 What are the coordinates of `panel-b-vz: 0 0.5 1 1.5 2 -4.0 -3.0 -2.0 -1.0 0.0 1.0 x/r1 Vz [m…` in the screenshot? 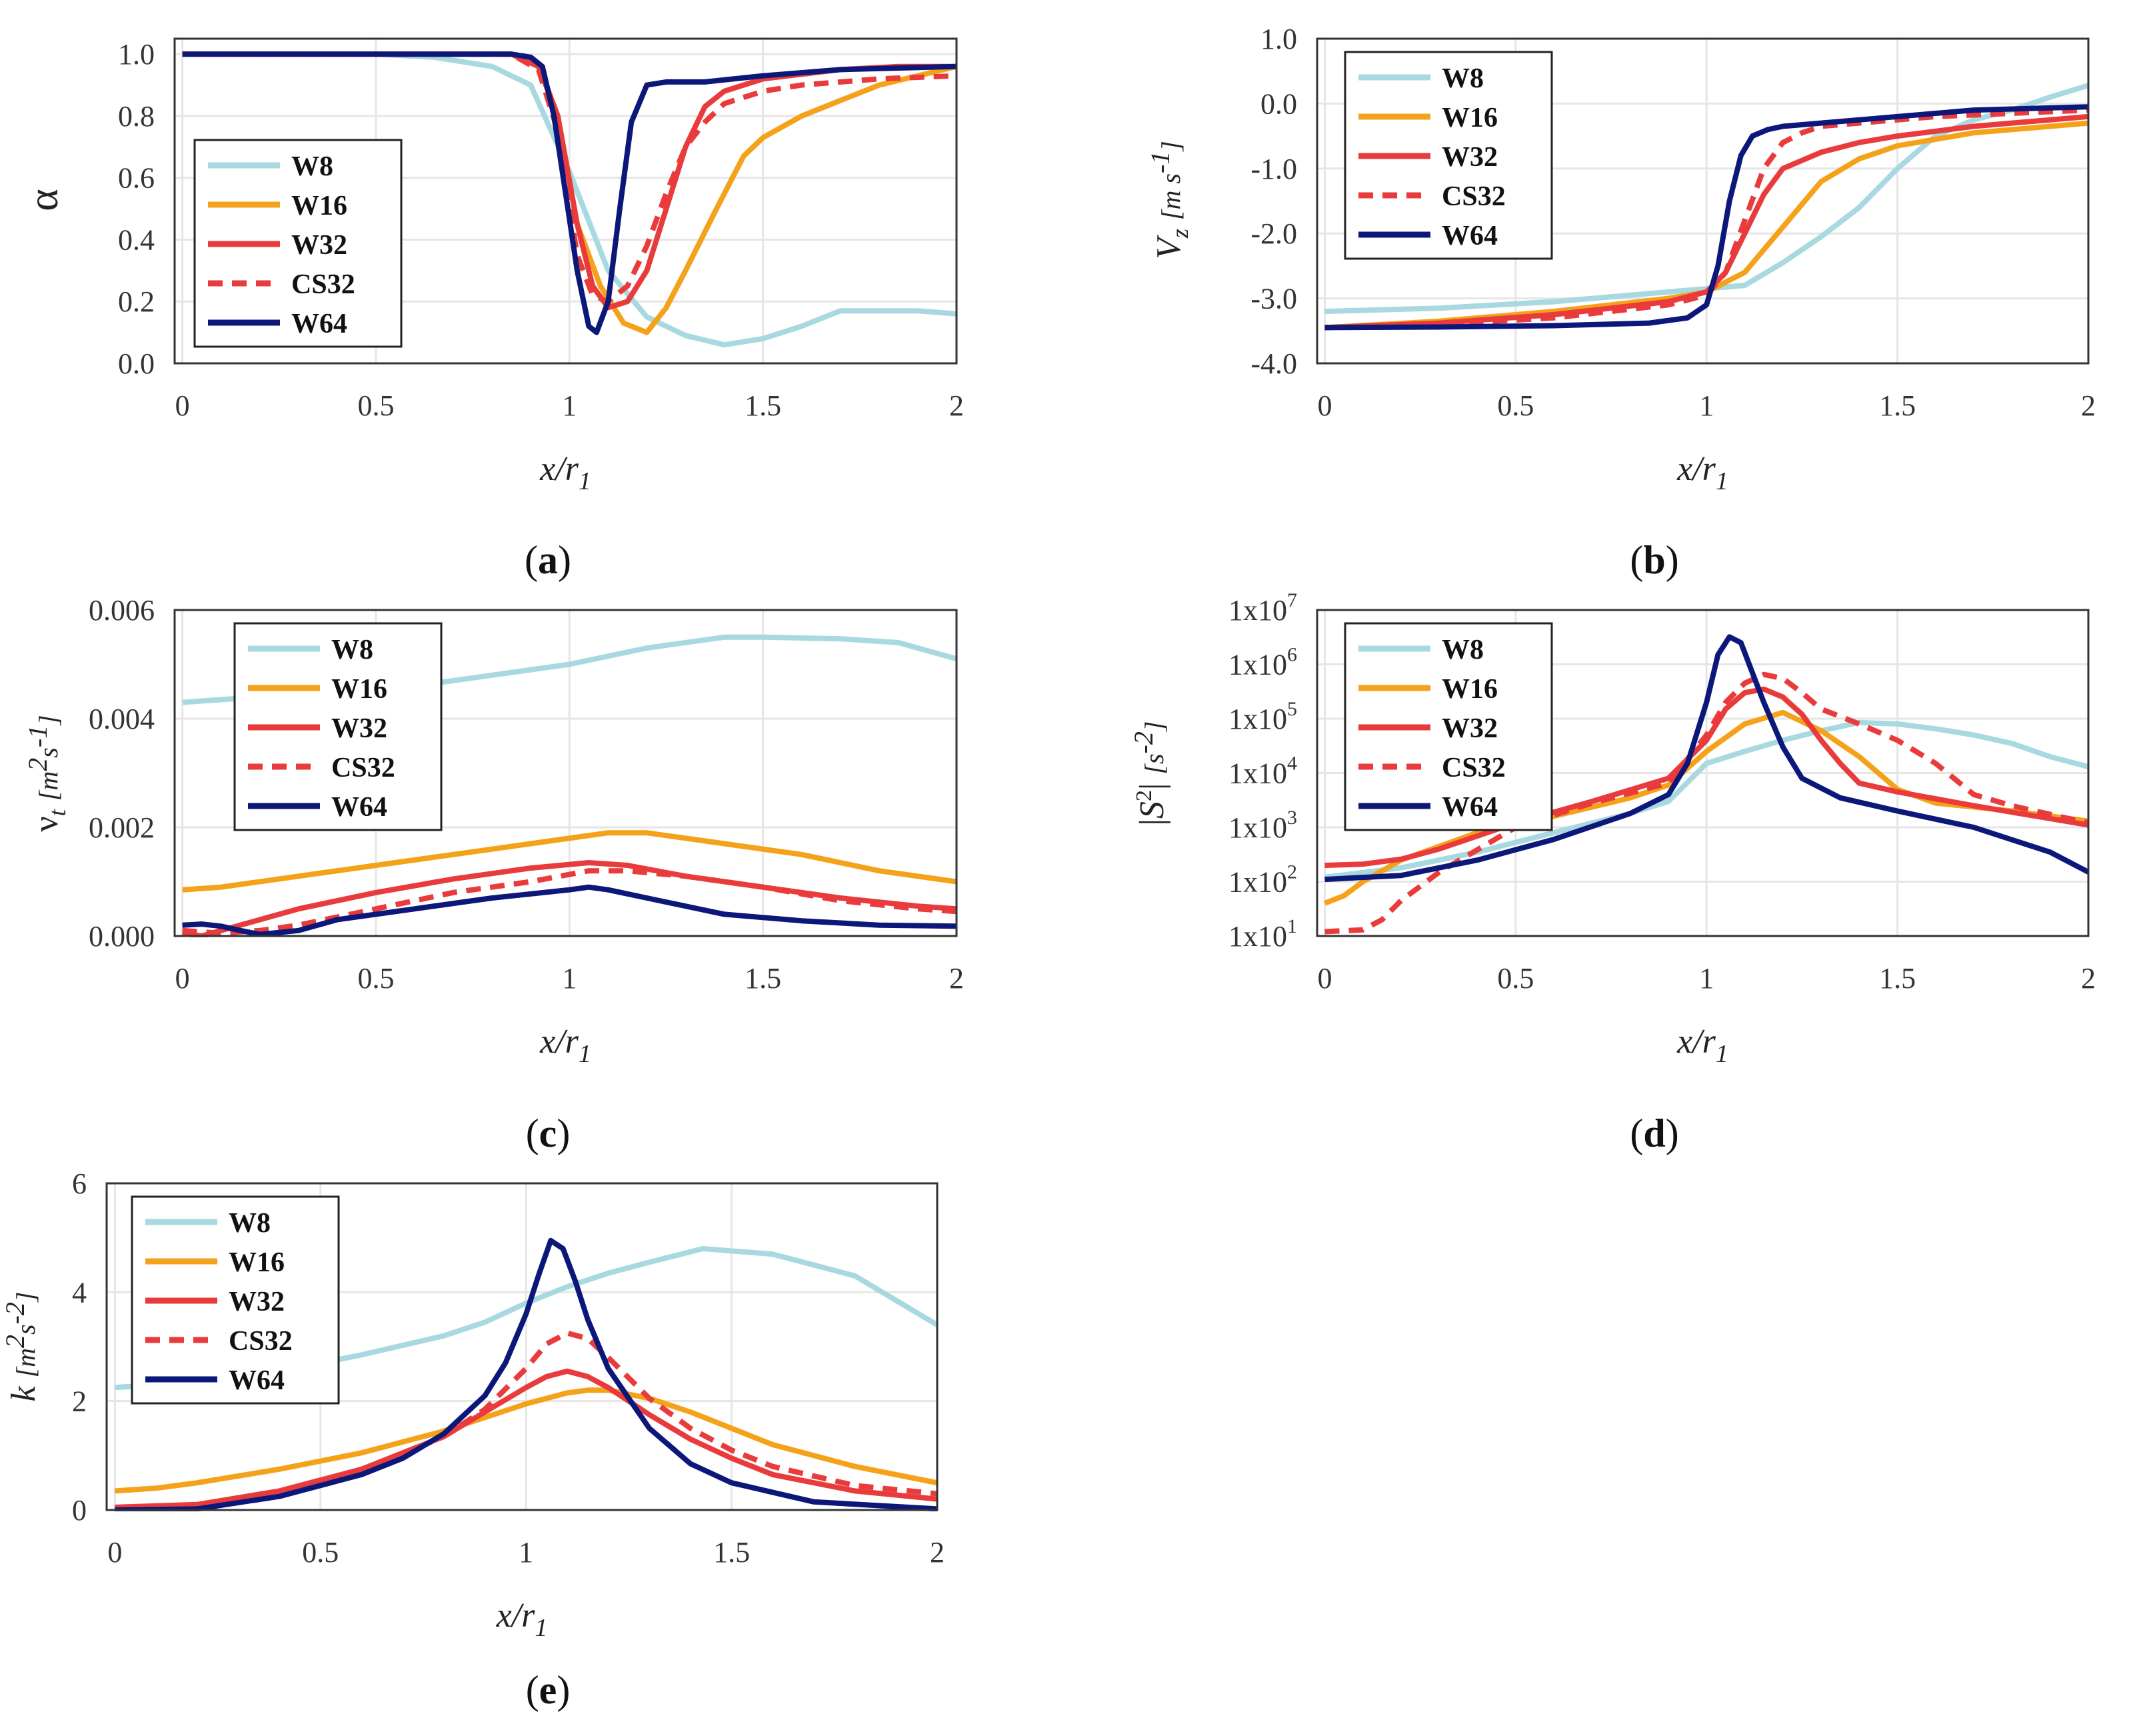 It's located at (1620, 302).